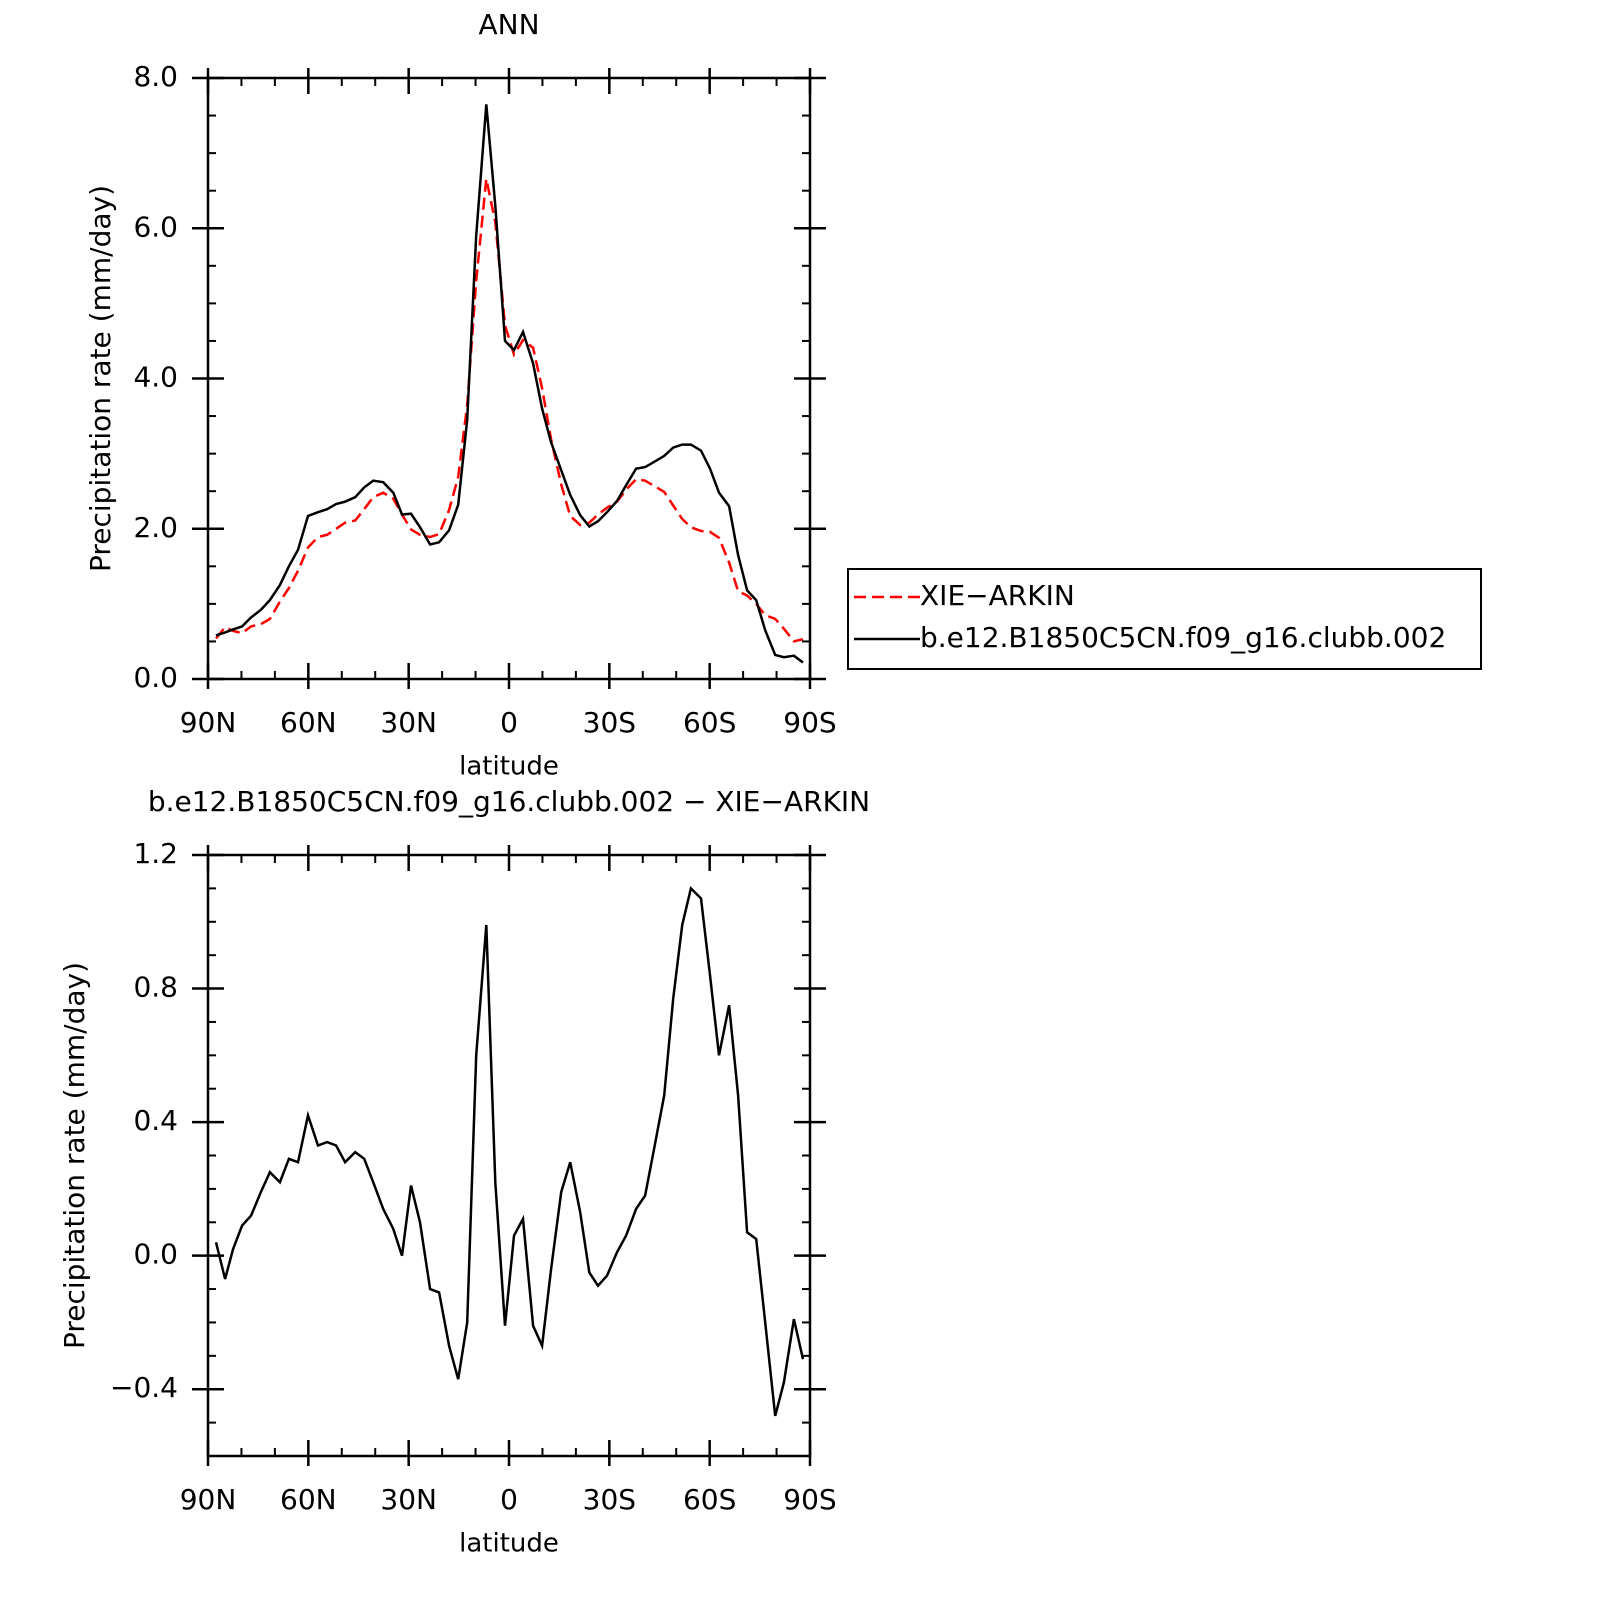 This screenshot has width=1622, height=1619. Describe the element at coordinates (155, 853) in the screenshot. I see `y-tick-label: 1.2` at that location.